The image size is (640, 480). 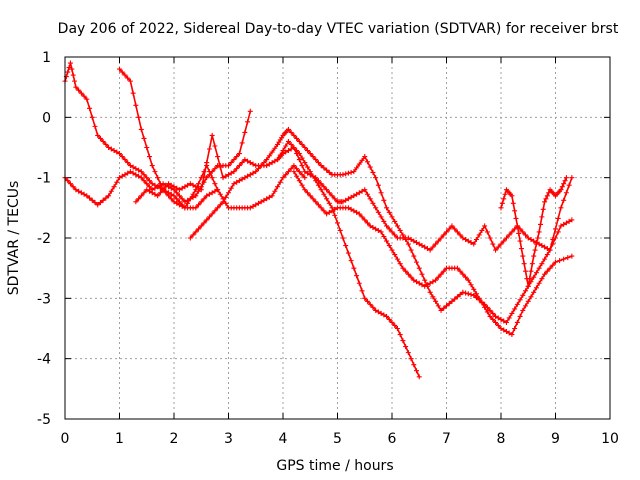 I want to click on y-axis-title: SDTVAR / TECUs, so click(x=14, y=238).